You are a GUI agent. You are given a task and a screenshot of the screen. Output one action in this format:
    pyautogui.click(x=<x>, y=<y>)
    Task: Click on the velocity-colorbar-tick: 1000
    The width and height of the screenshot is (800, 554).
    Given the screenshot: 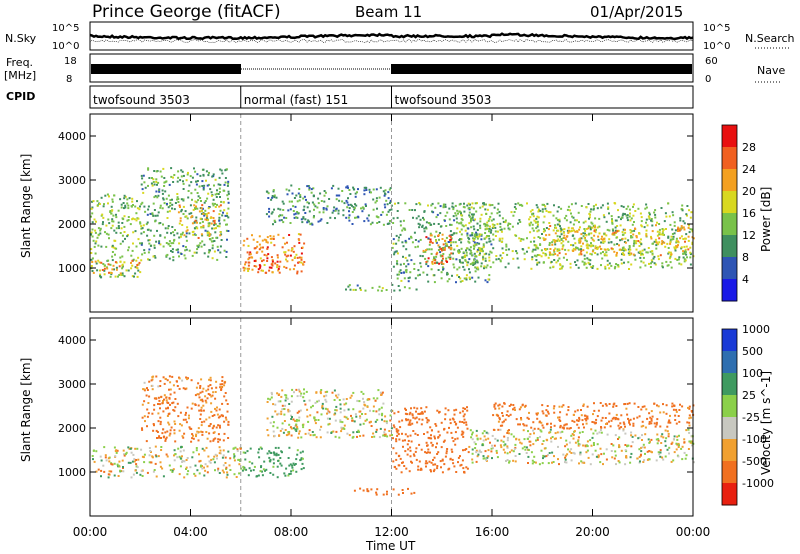 What is the action you would take?
    pyautogui.click(x=756, y=329)
    